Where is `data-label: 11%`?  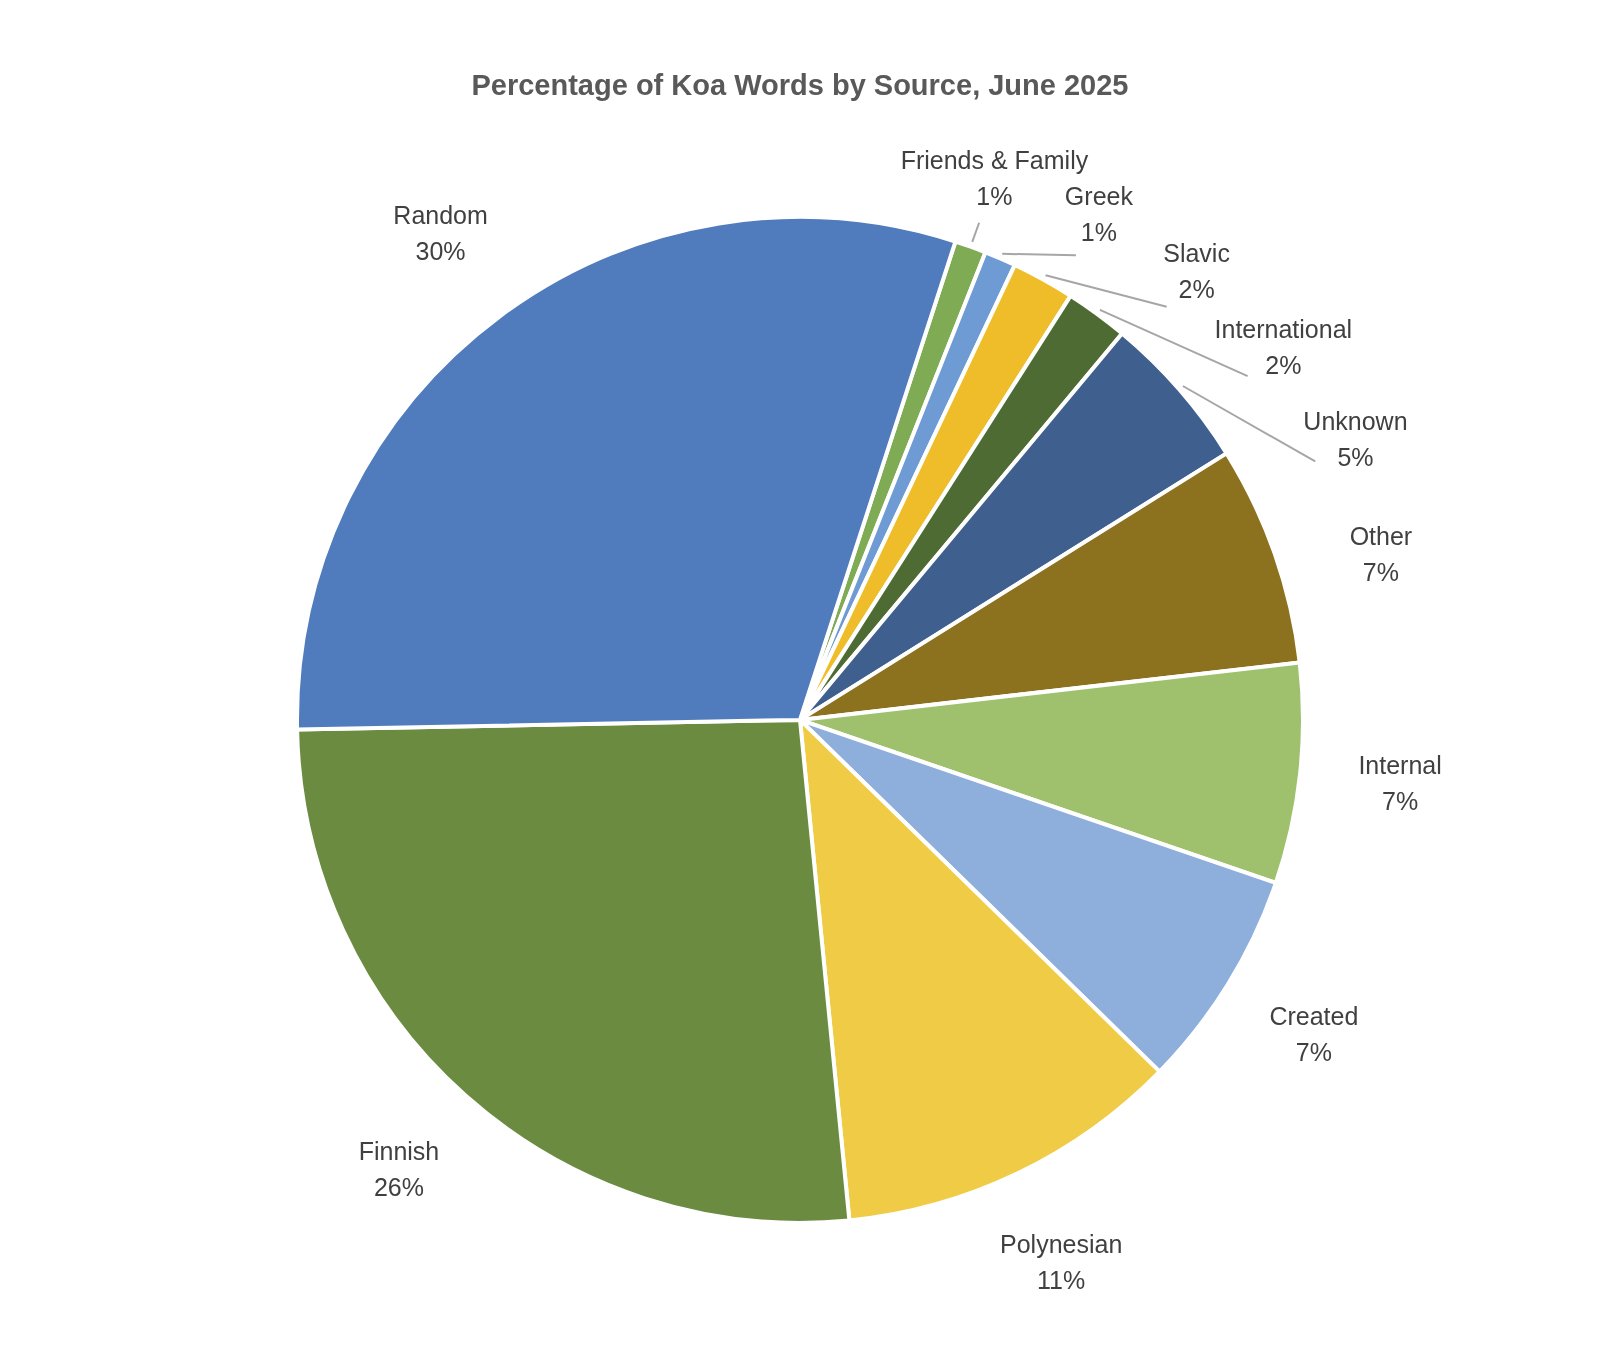
data-label: 11% is located at coordinates (1061, 1279).